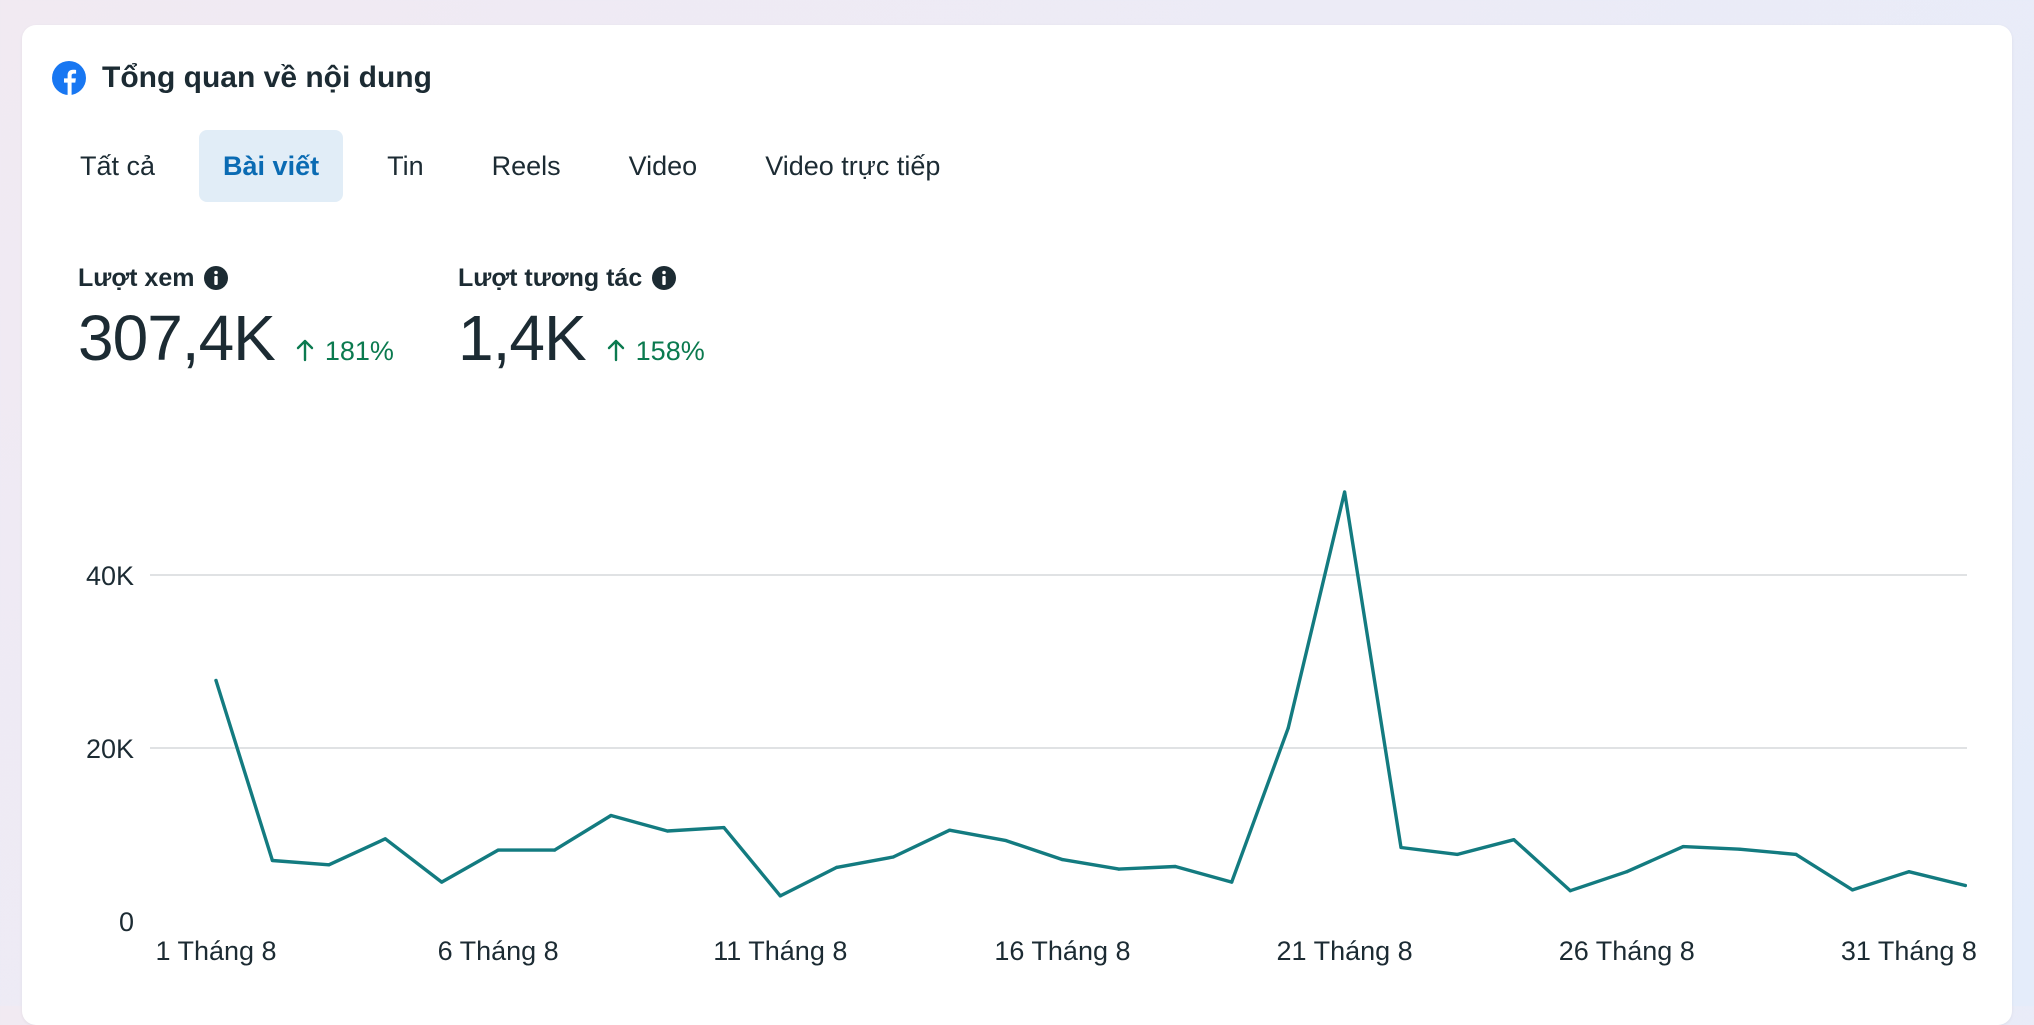 Image resolution: width=2034 pixels, height=1025 pixels. I want to click on metric-views-change: 181%, so click(344, 351).